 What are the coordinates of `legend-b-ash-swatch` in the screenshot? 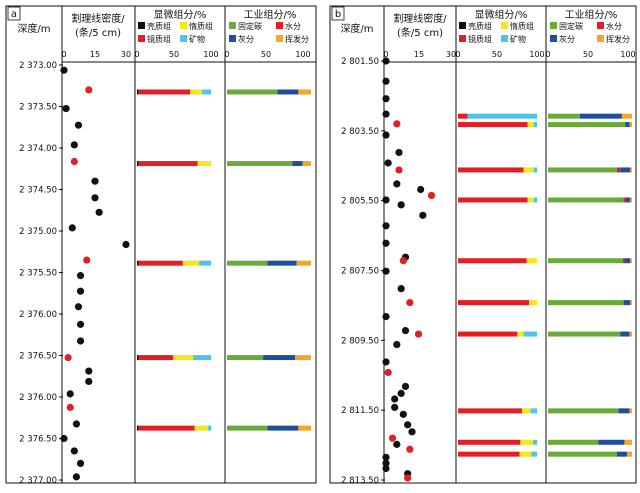 It's located at (553, 38).